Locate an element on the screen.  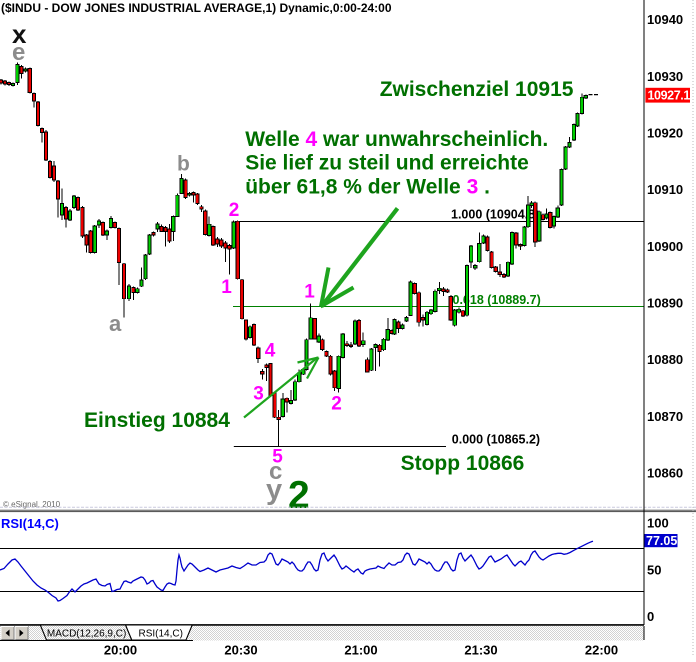
svg-text: 10880 is located at coordinates (665, 359).